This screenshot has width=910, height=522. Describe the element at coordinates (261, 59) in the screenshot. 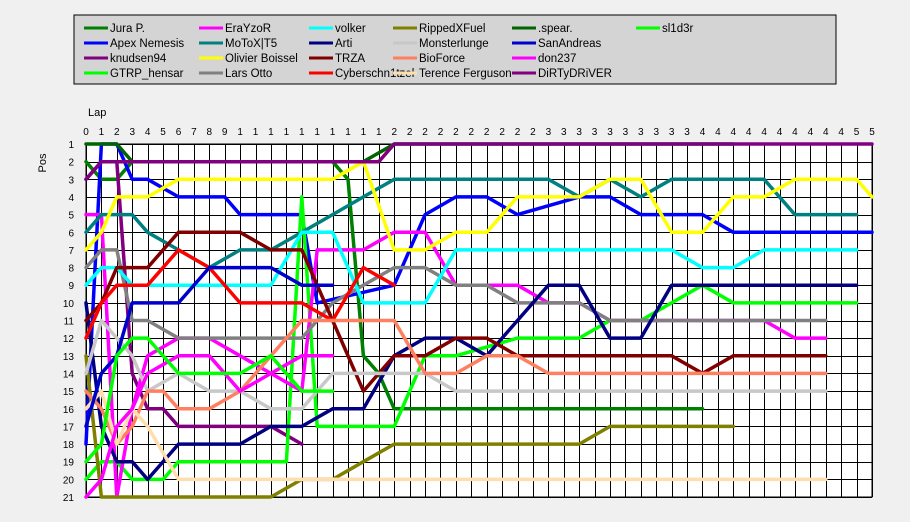

I see `legend-label: Olivier Boissel` at that location.